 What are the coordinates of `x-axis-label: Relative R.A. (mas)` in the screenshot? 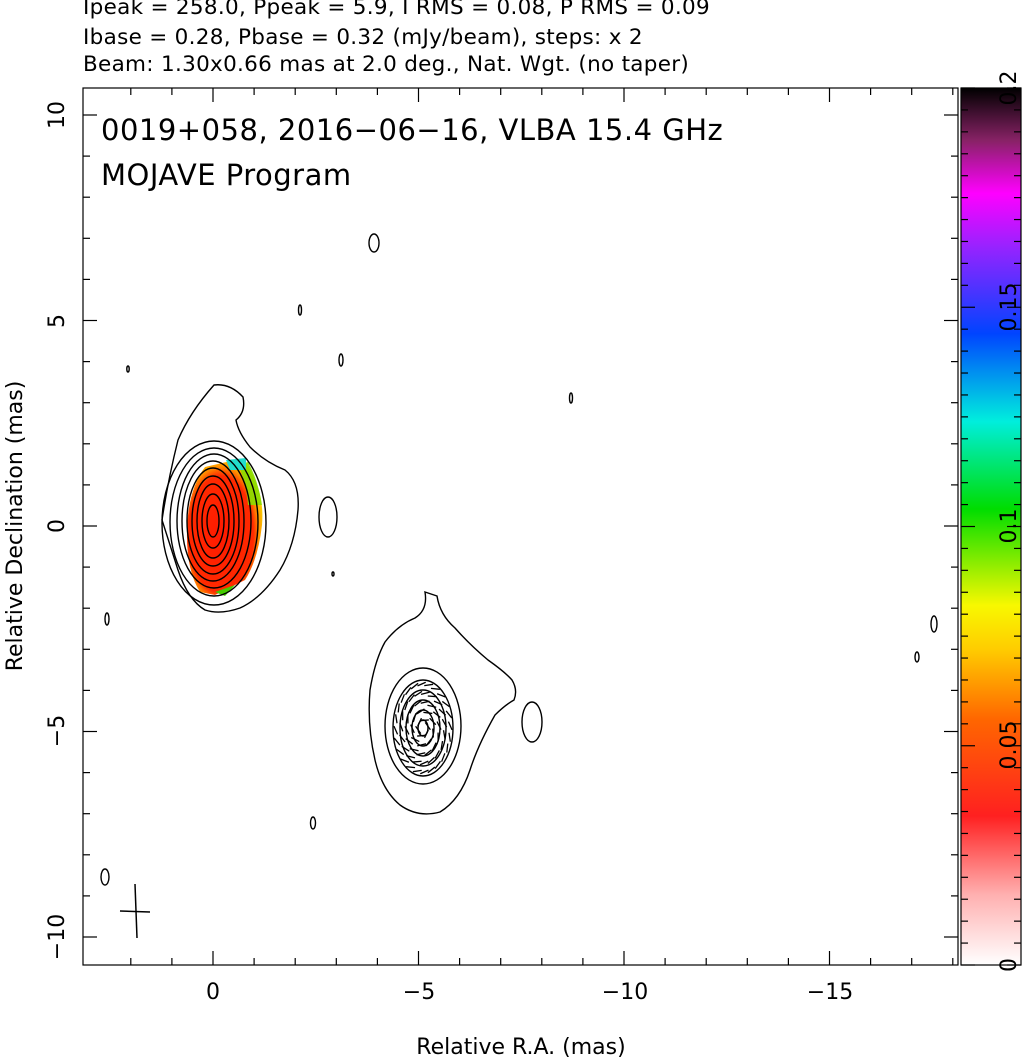 It's located at (520, 1047).